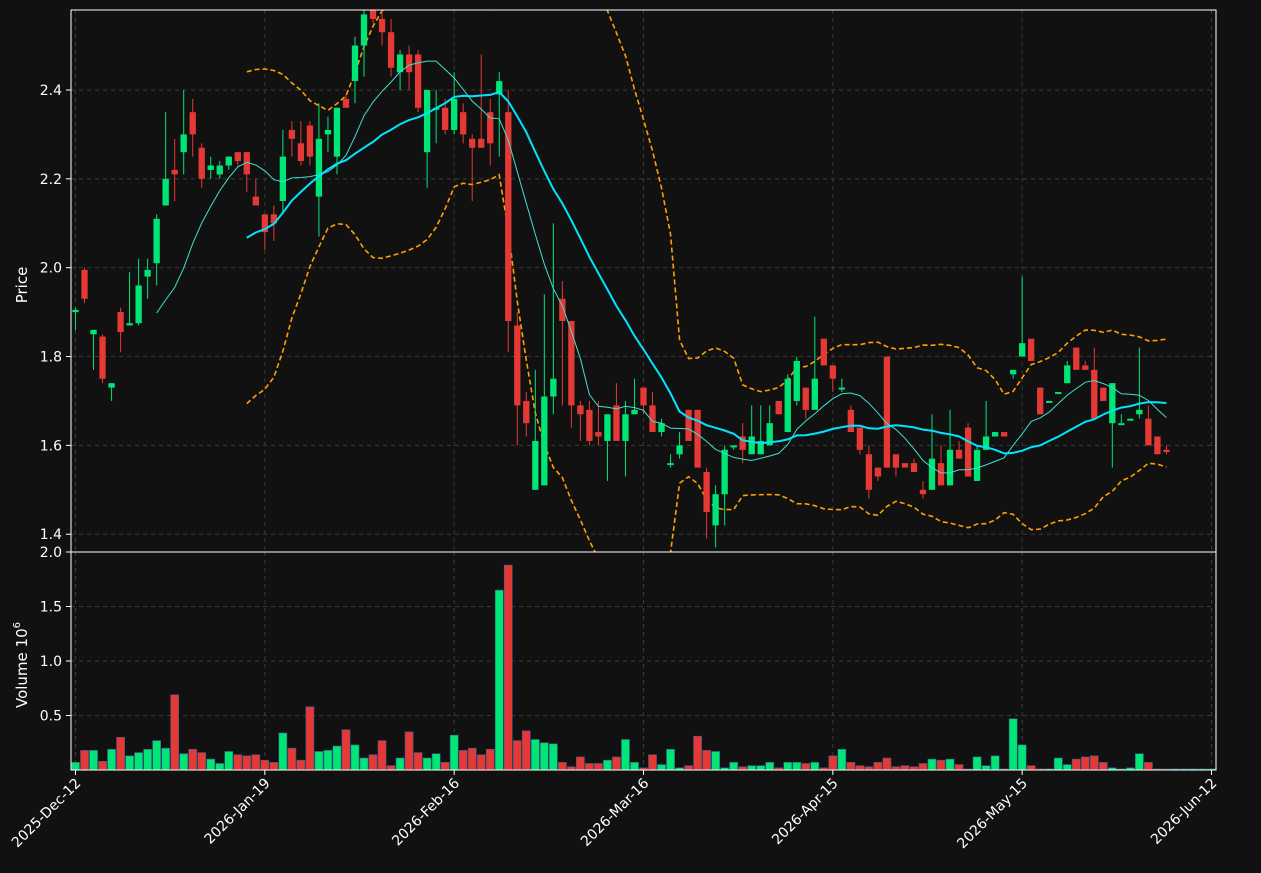 This screenshot has height=873, width=1261. Describe the element at coordinates (51, 269) in the screenshot. I see `price-tick-label: 2.0` at that location.